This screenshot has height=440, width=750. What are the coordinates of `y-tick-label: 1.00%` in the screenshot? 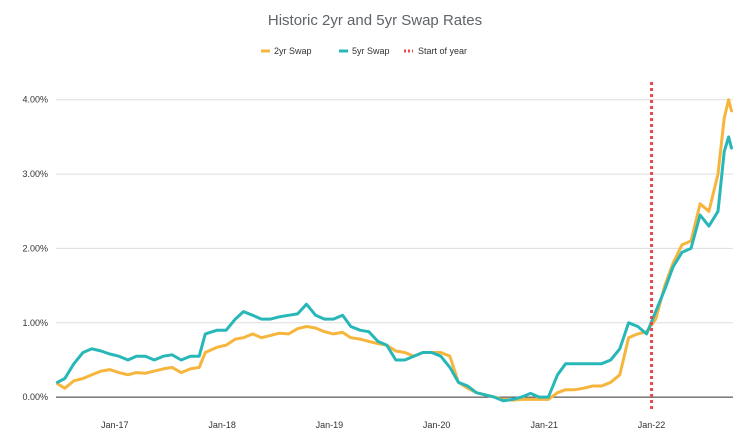 It's located at (35, 323).